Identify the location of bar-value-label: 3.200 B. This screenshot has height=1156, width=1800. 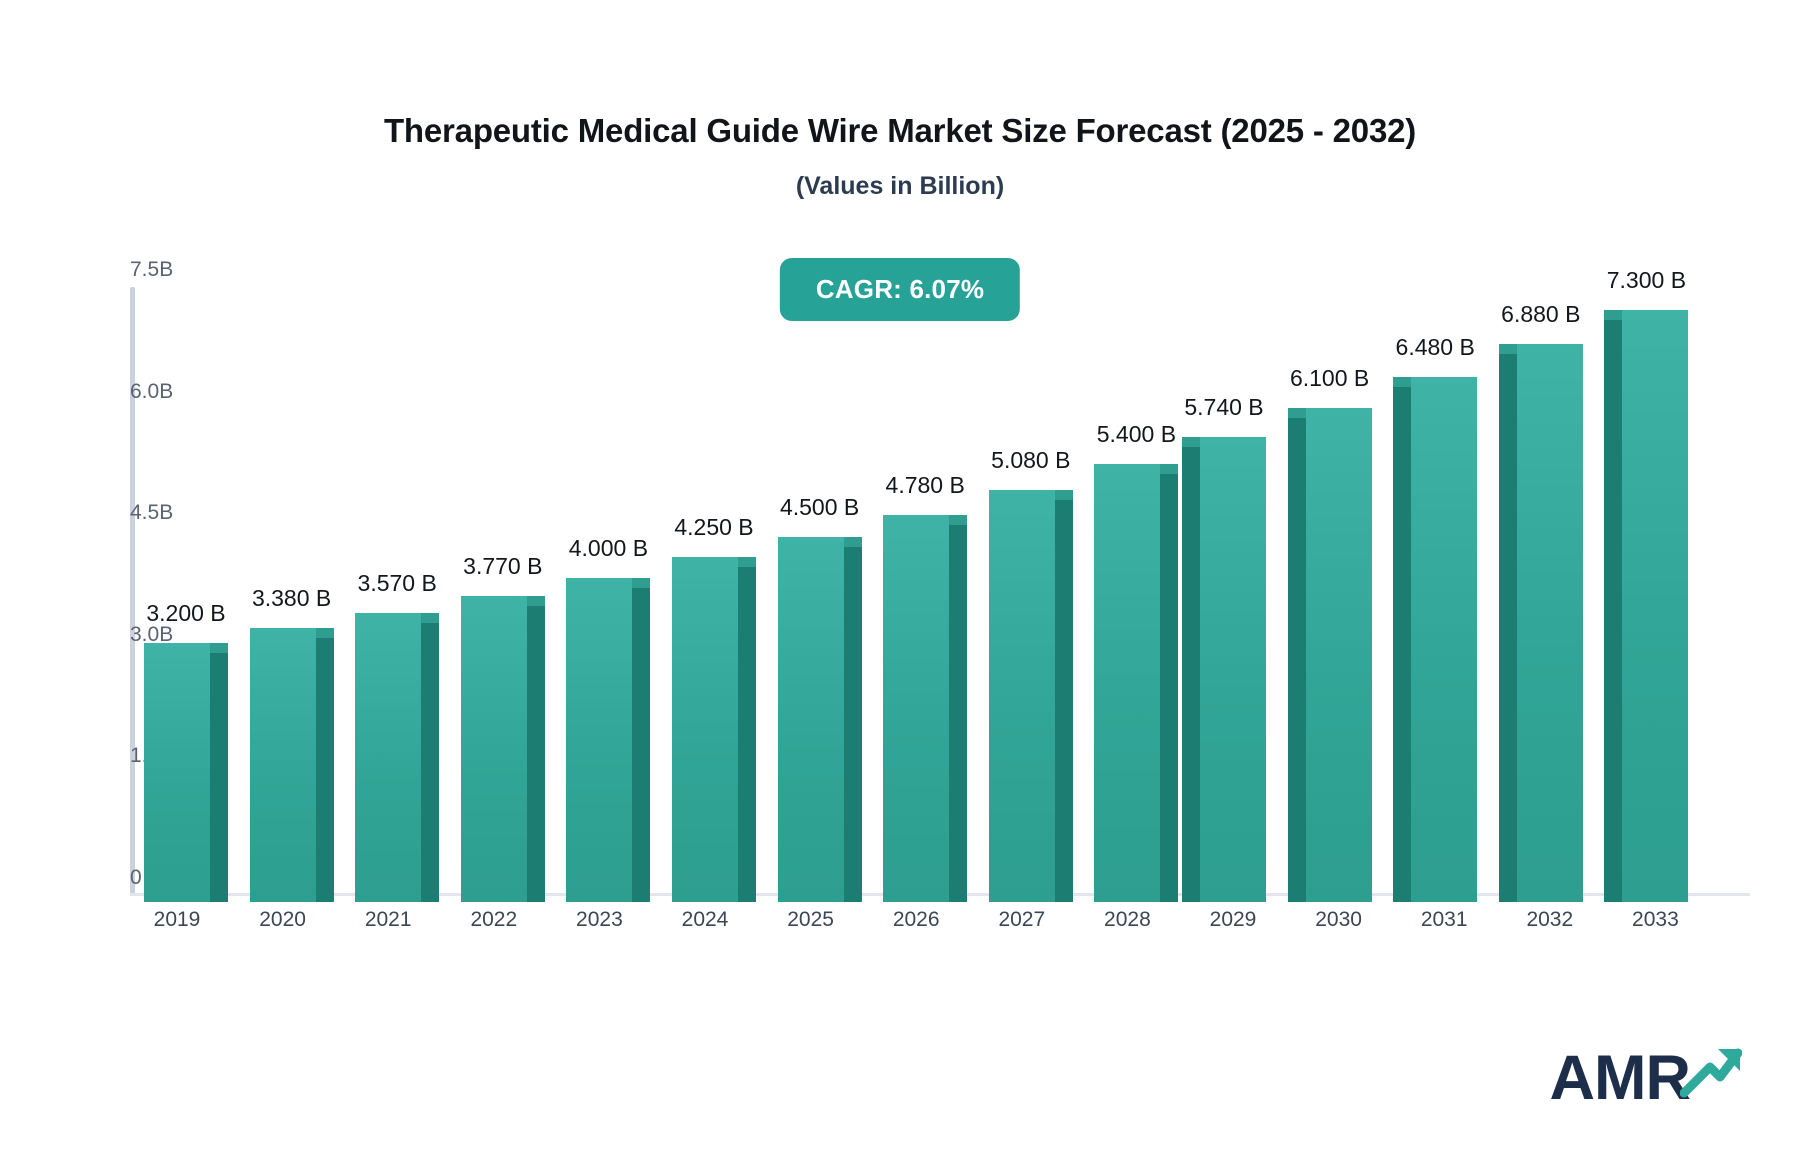
(186, 612).